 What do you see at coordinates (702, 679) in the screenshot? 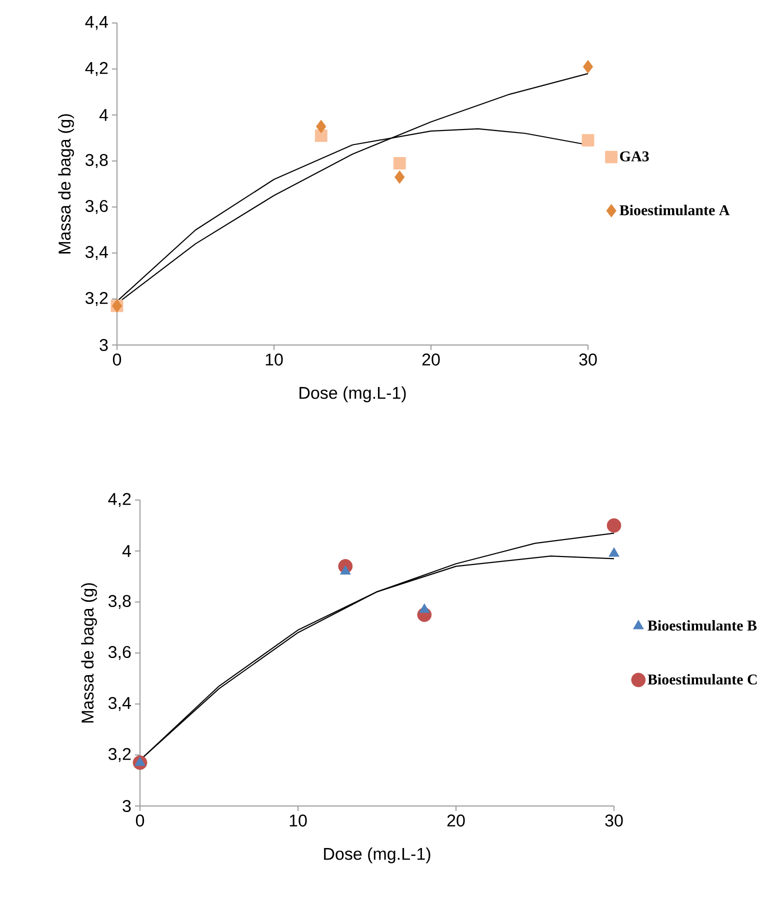
I see `legend-label: Bioestimulante C` at bounding box center [702, 679].